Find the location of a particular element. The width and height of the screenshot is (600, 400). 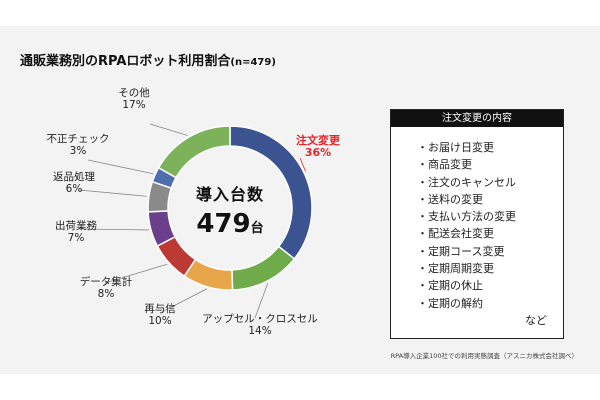

donut-center: 導入台数 479台 is located at coordinates (230, 210).